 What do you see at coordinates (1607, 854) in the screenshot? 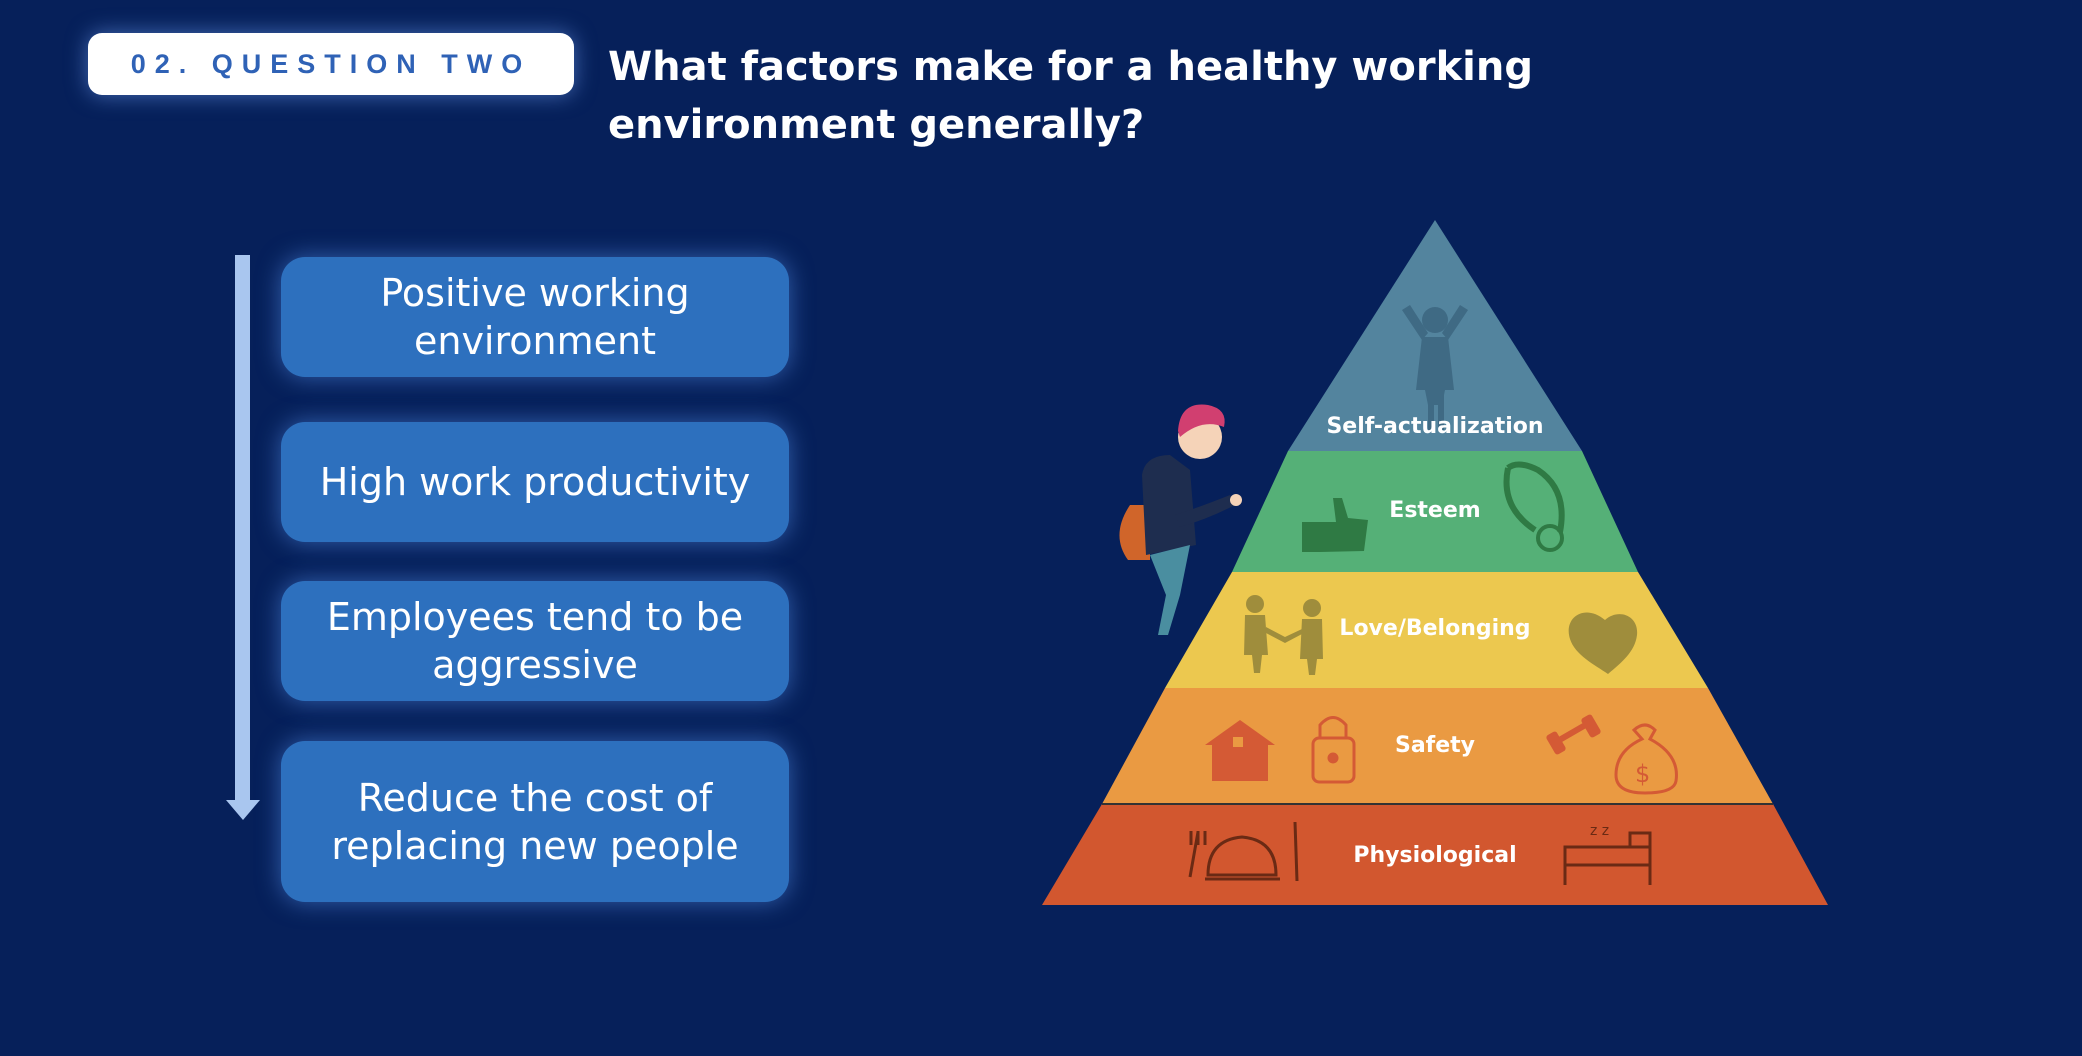
I see `bed-icon: z z` at bounding box center [1607, 854].